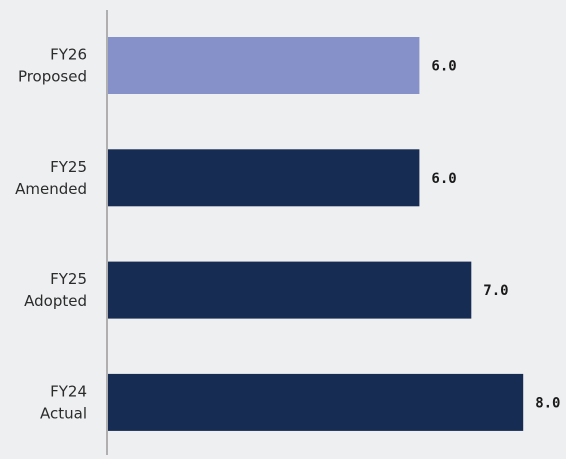 The height and width of the screenshot is (459, 566). What do you see at coordinates (290, 290) in the screenshot?
I see `bar-fy25-adopted` at bounding box center [290, 290].